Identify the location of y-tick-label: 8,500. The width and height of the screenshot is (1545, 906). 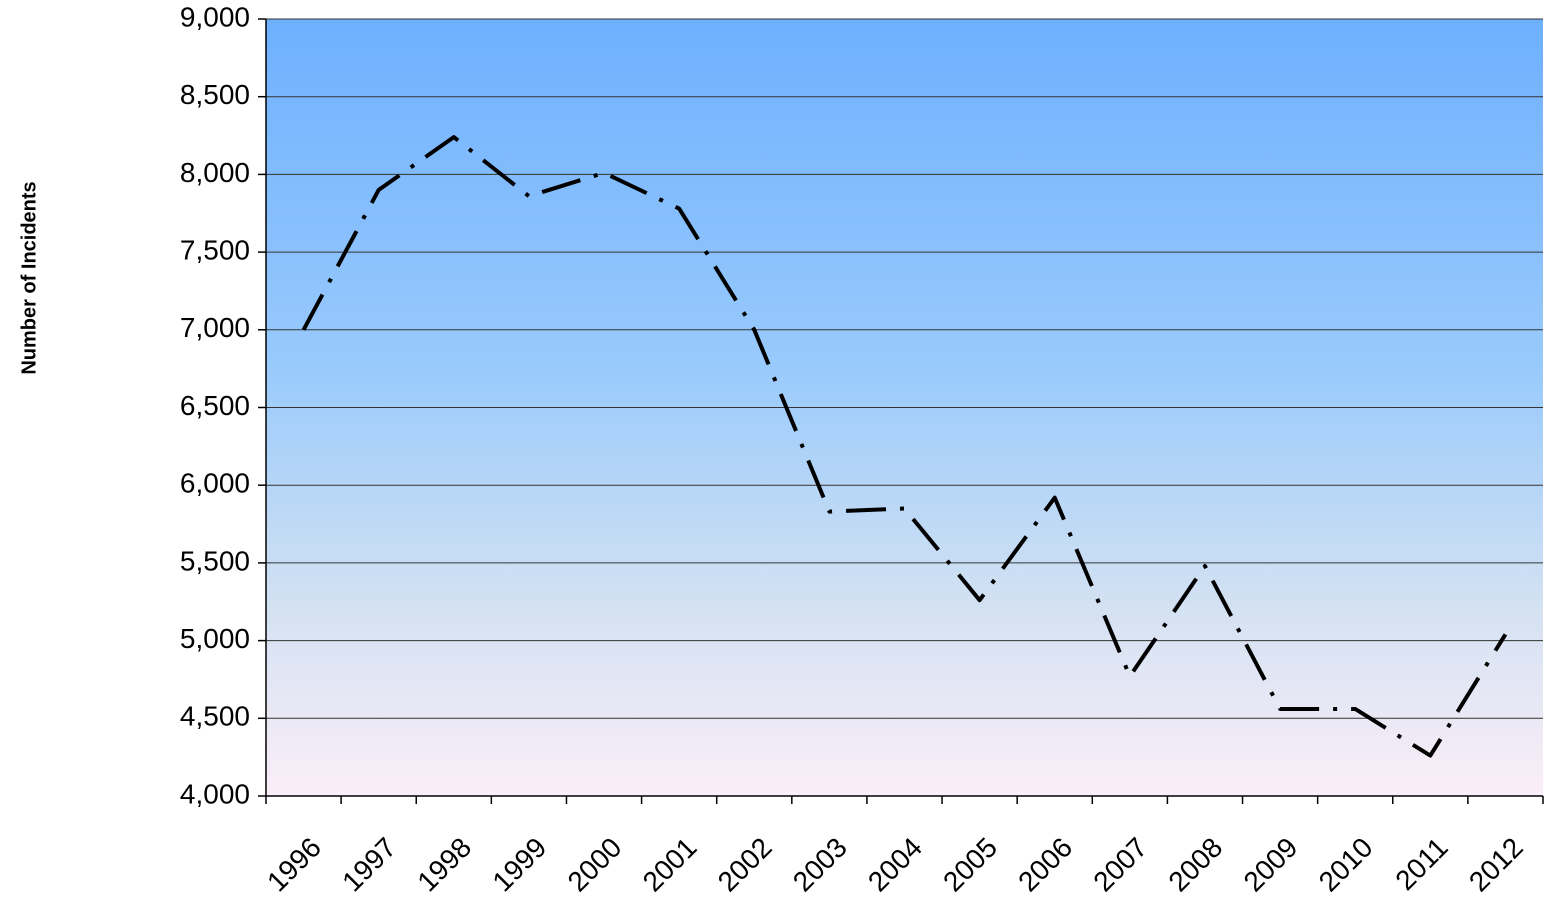
(215, 94).